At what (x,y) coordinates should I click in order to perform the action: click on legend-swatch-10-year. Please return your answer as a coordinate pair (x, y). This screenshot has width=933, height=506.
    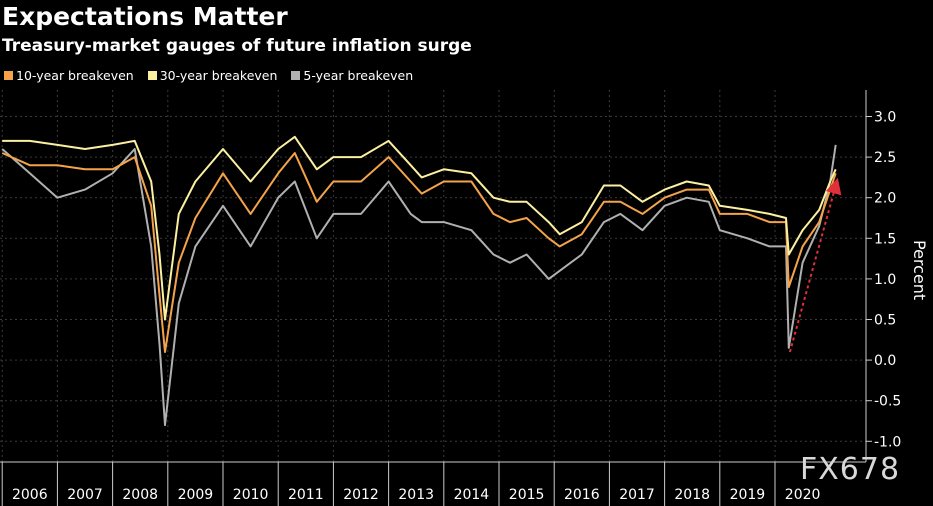
    Looking at the image, I should click on (8, 75).